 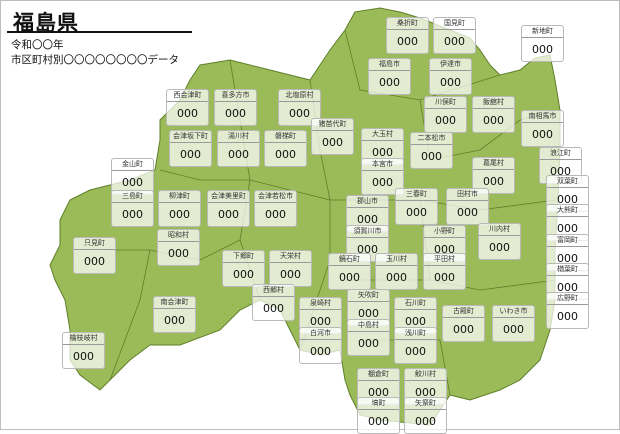 I want to click on municipality-label: 新地町 000, so click(x=542, y=43).